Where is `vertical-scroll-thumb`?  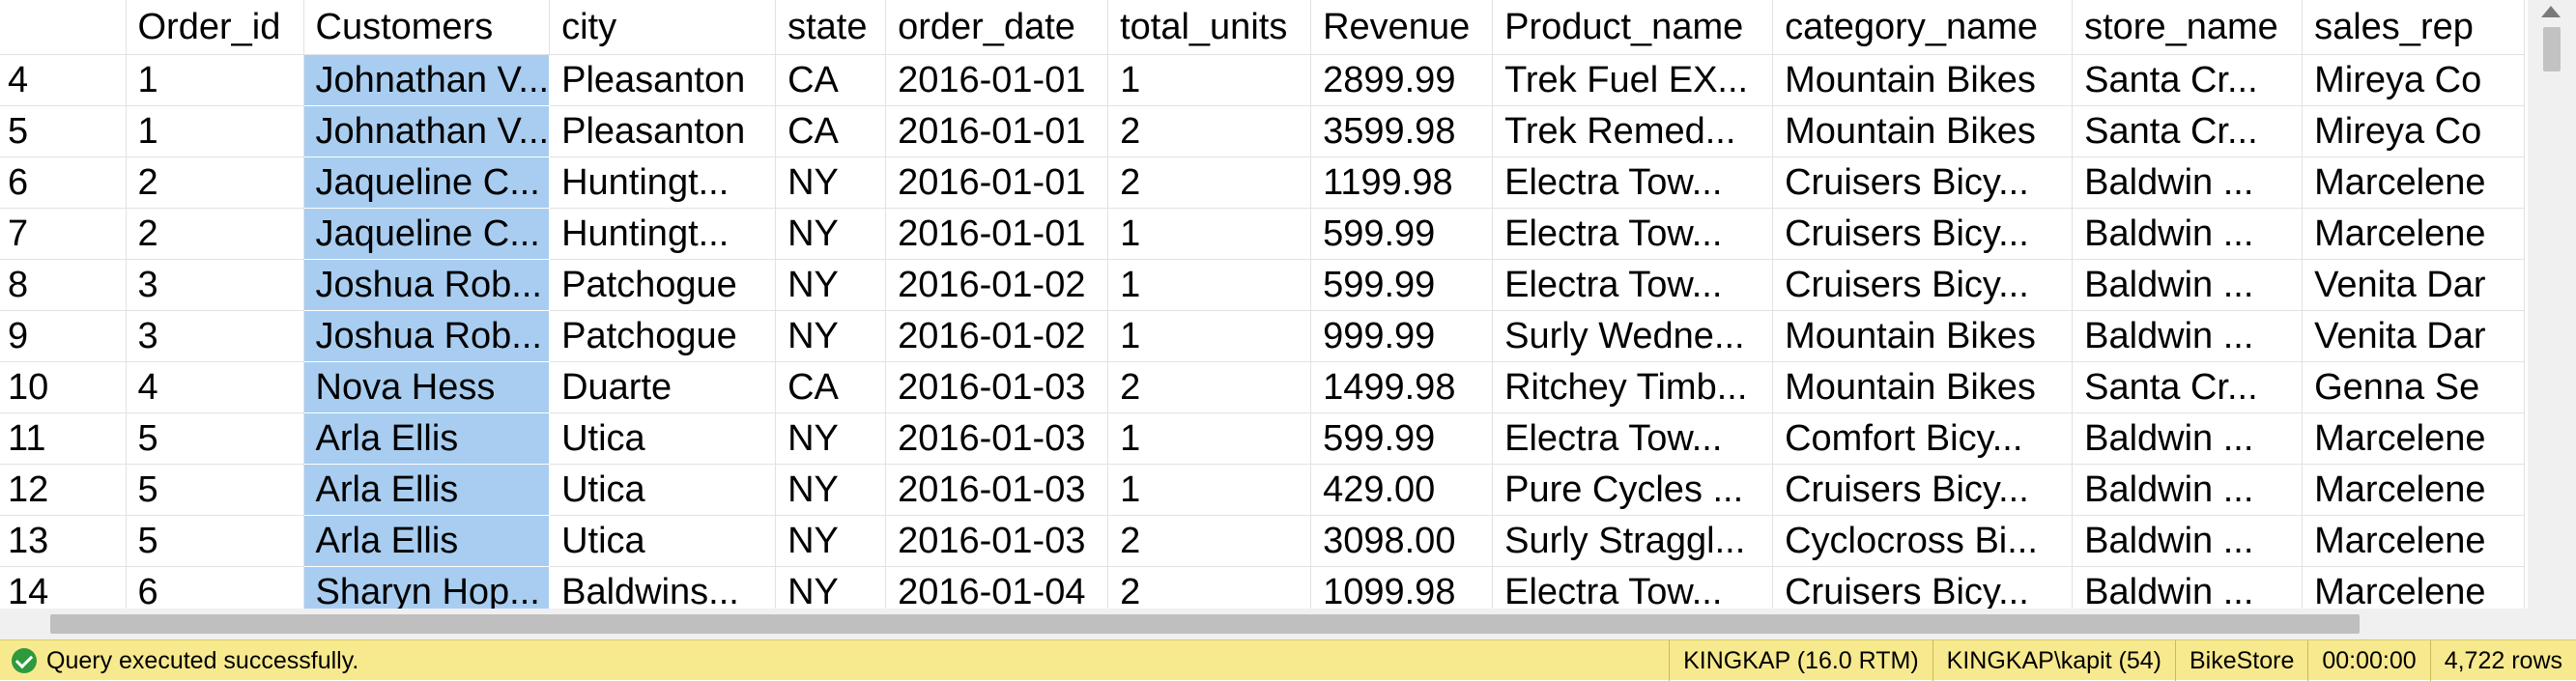 vertical-scroll-thumb is located at coordinates (2552, 49).